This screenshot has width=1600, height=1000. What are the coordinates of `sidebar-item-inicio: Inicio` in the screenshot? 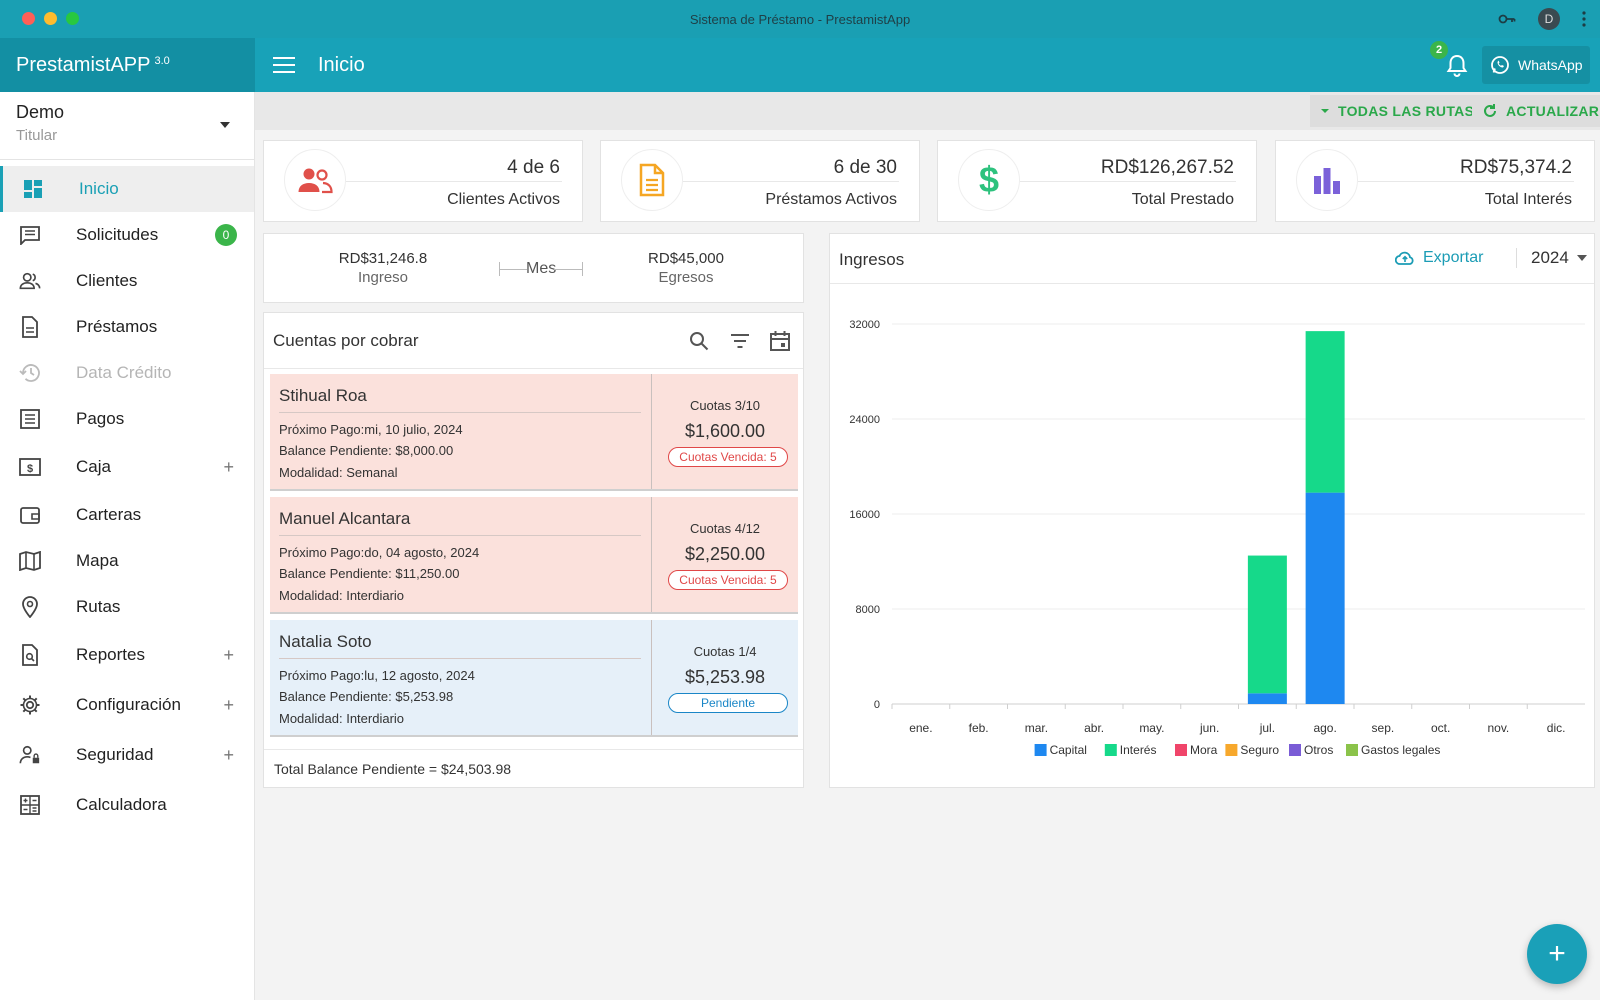 It's located at (127, 189).